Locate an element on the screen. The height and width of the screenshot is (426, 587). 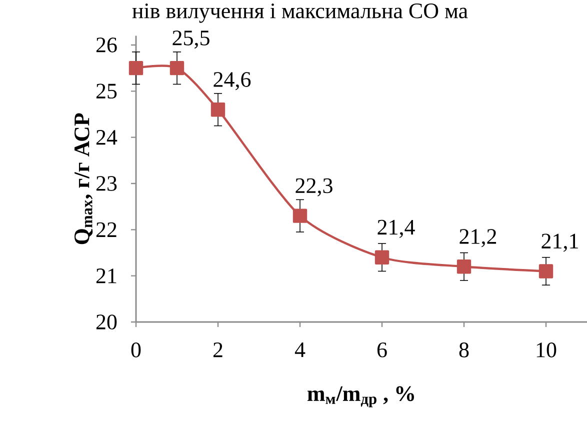
y-tick-label: 22 is located at coordinates (106, 229).